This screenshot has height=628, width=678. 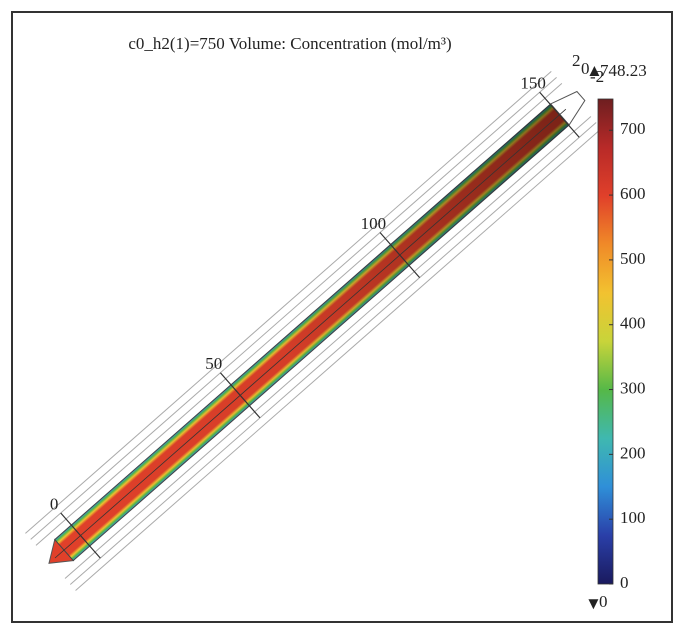 I want to click on x-tick-label: 0, so click(x=54, y=503).